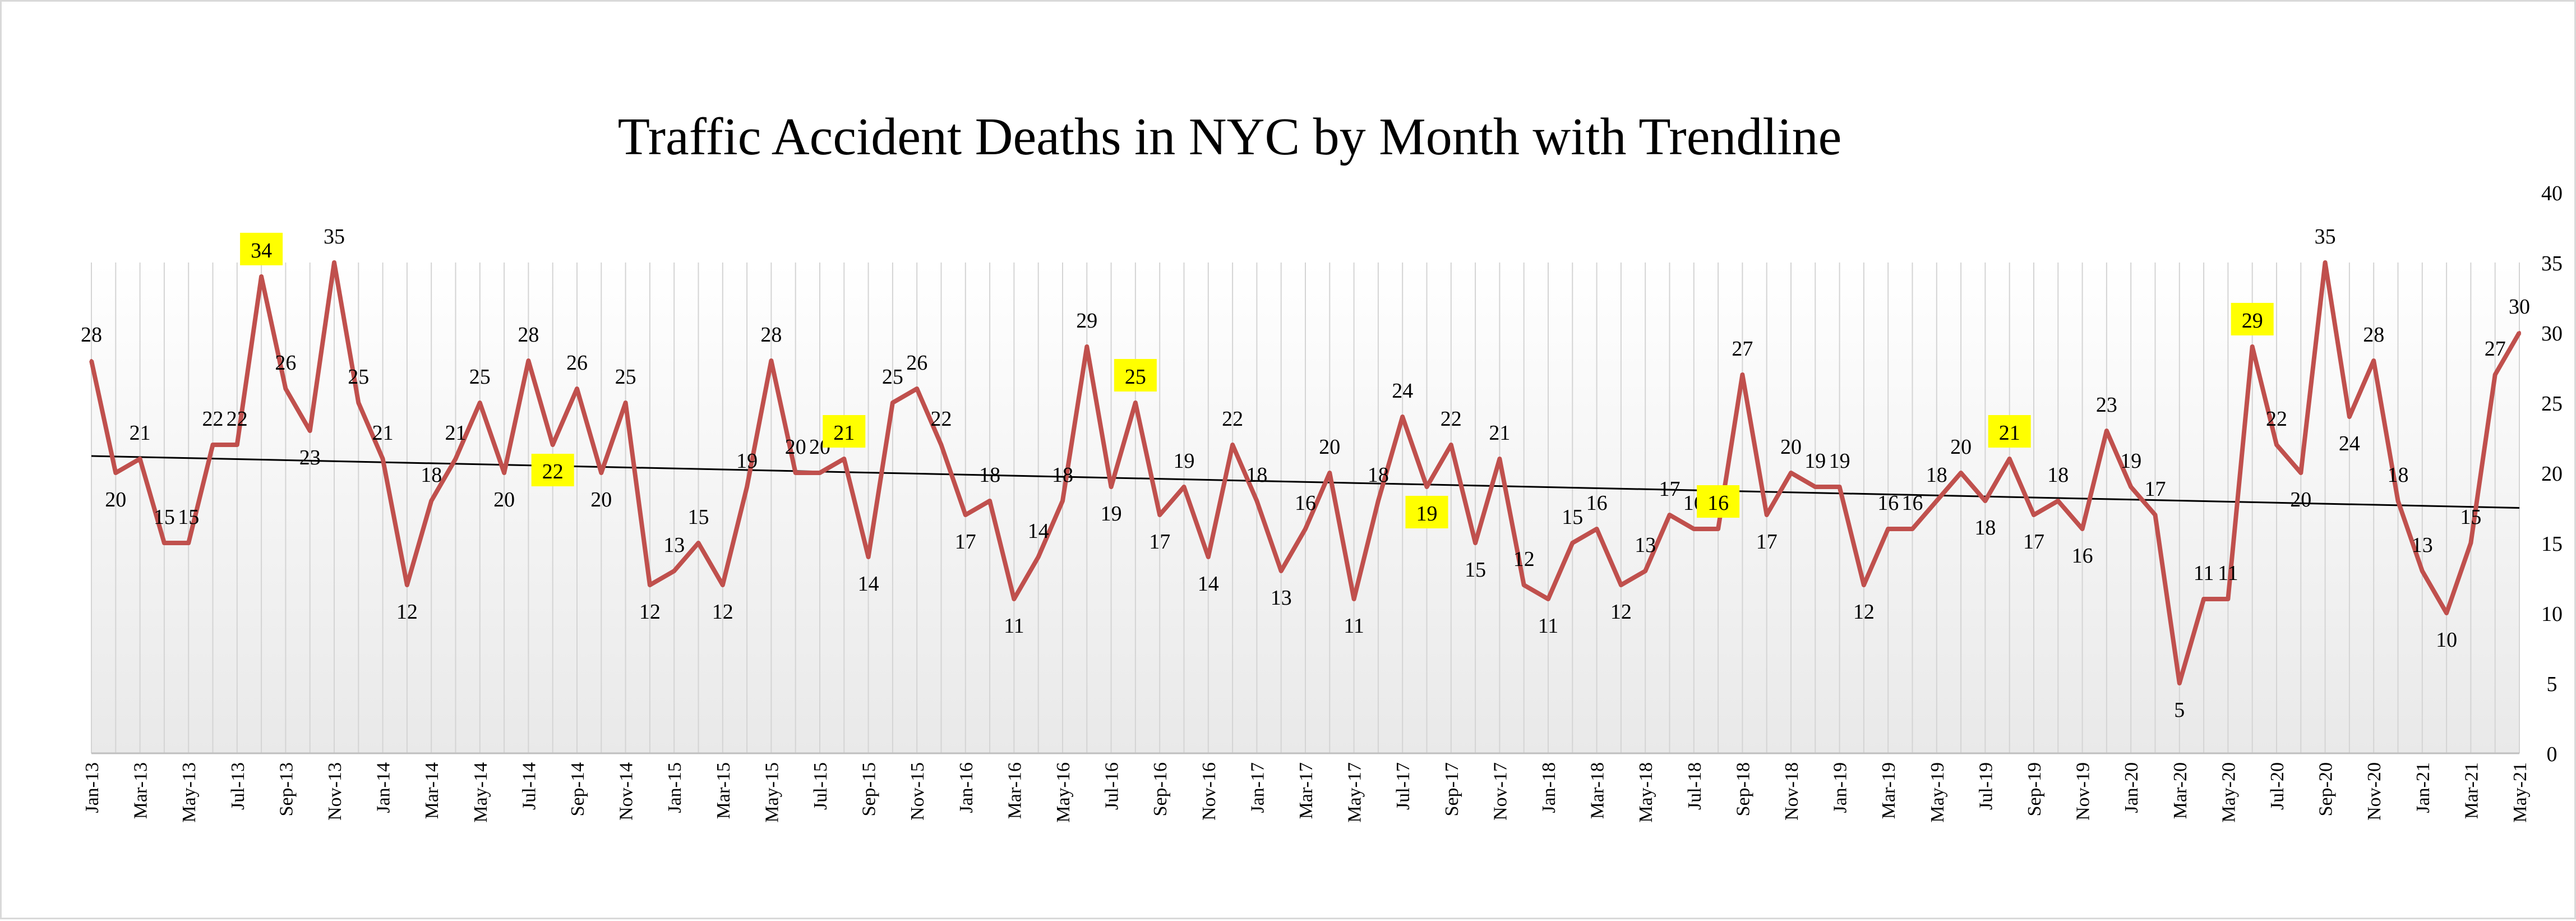 This screenshot has height=921, width=2576. I want to click on x-tick-label: May-13, so click(189, 792).